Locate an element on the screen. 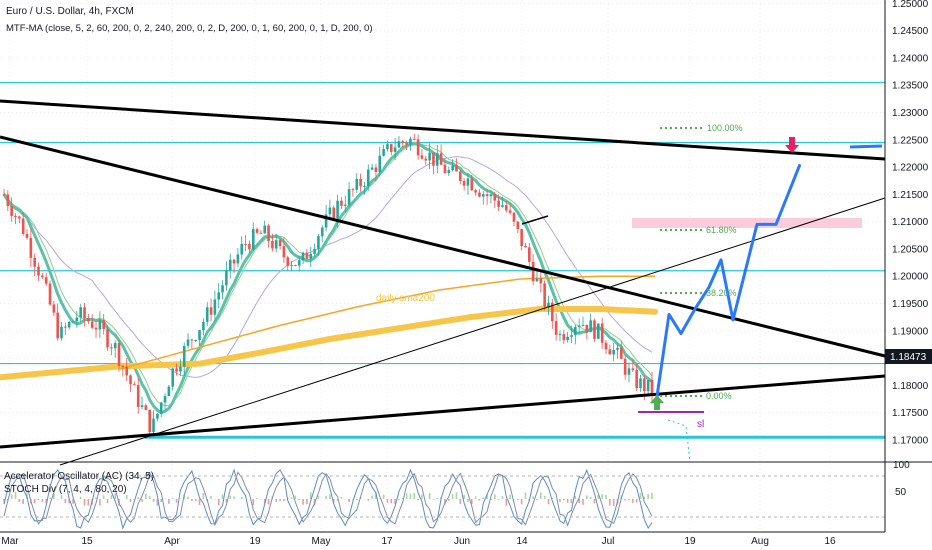 The image size is (932, 550). forecast-right-segment is located at coordinates (866, 146).